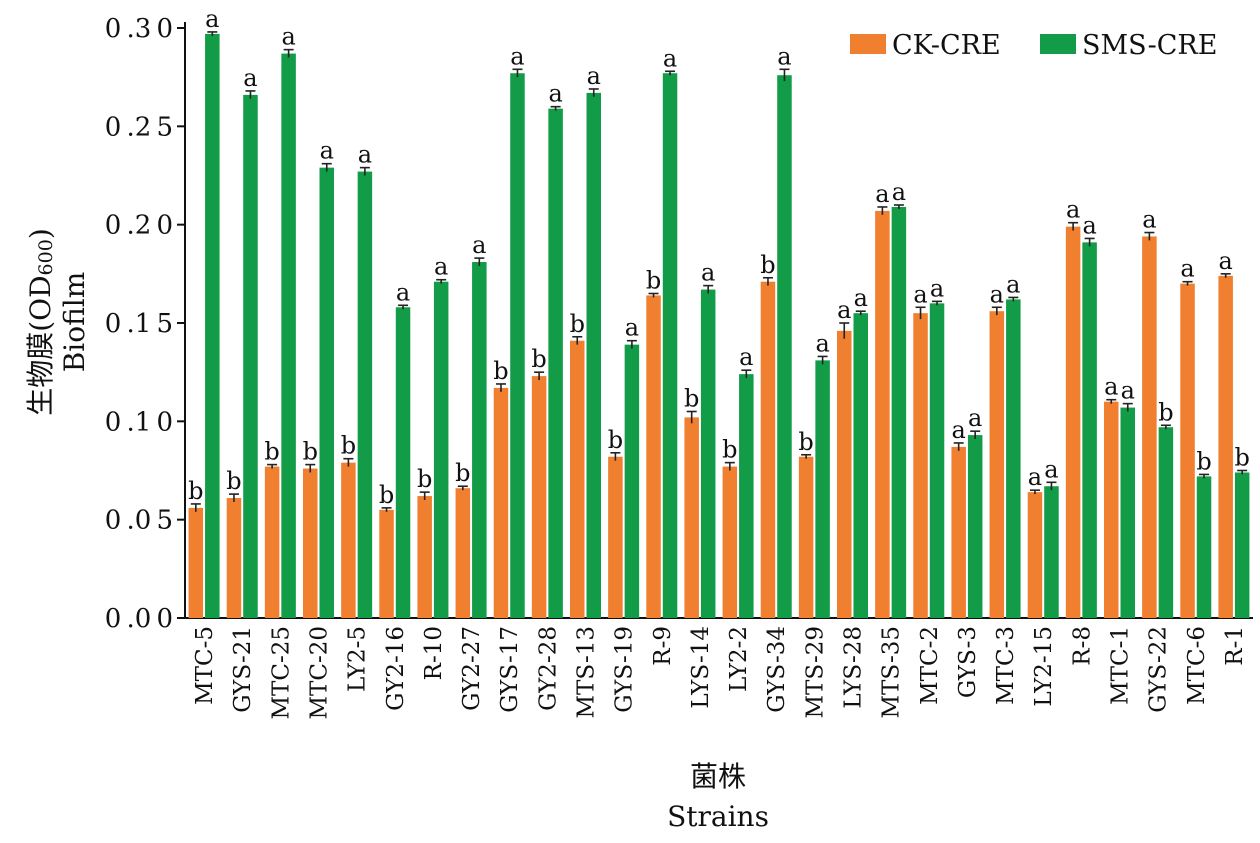  I want to click on legend-label-sms-cre: SMS-CRE, so click(1149, 45).